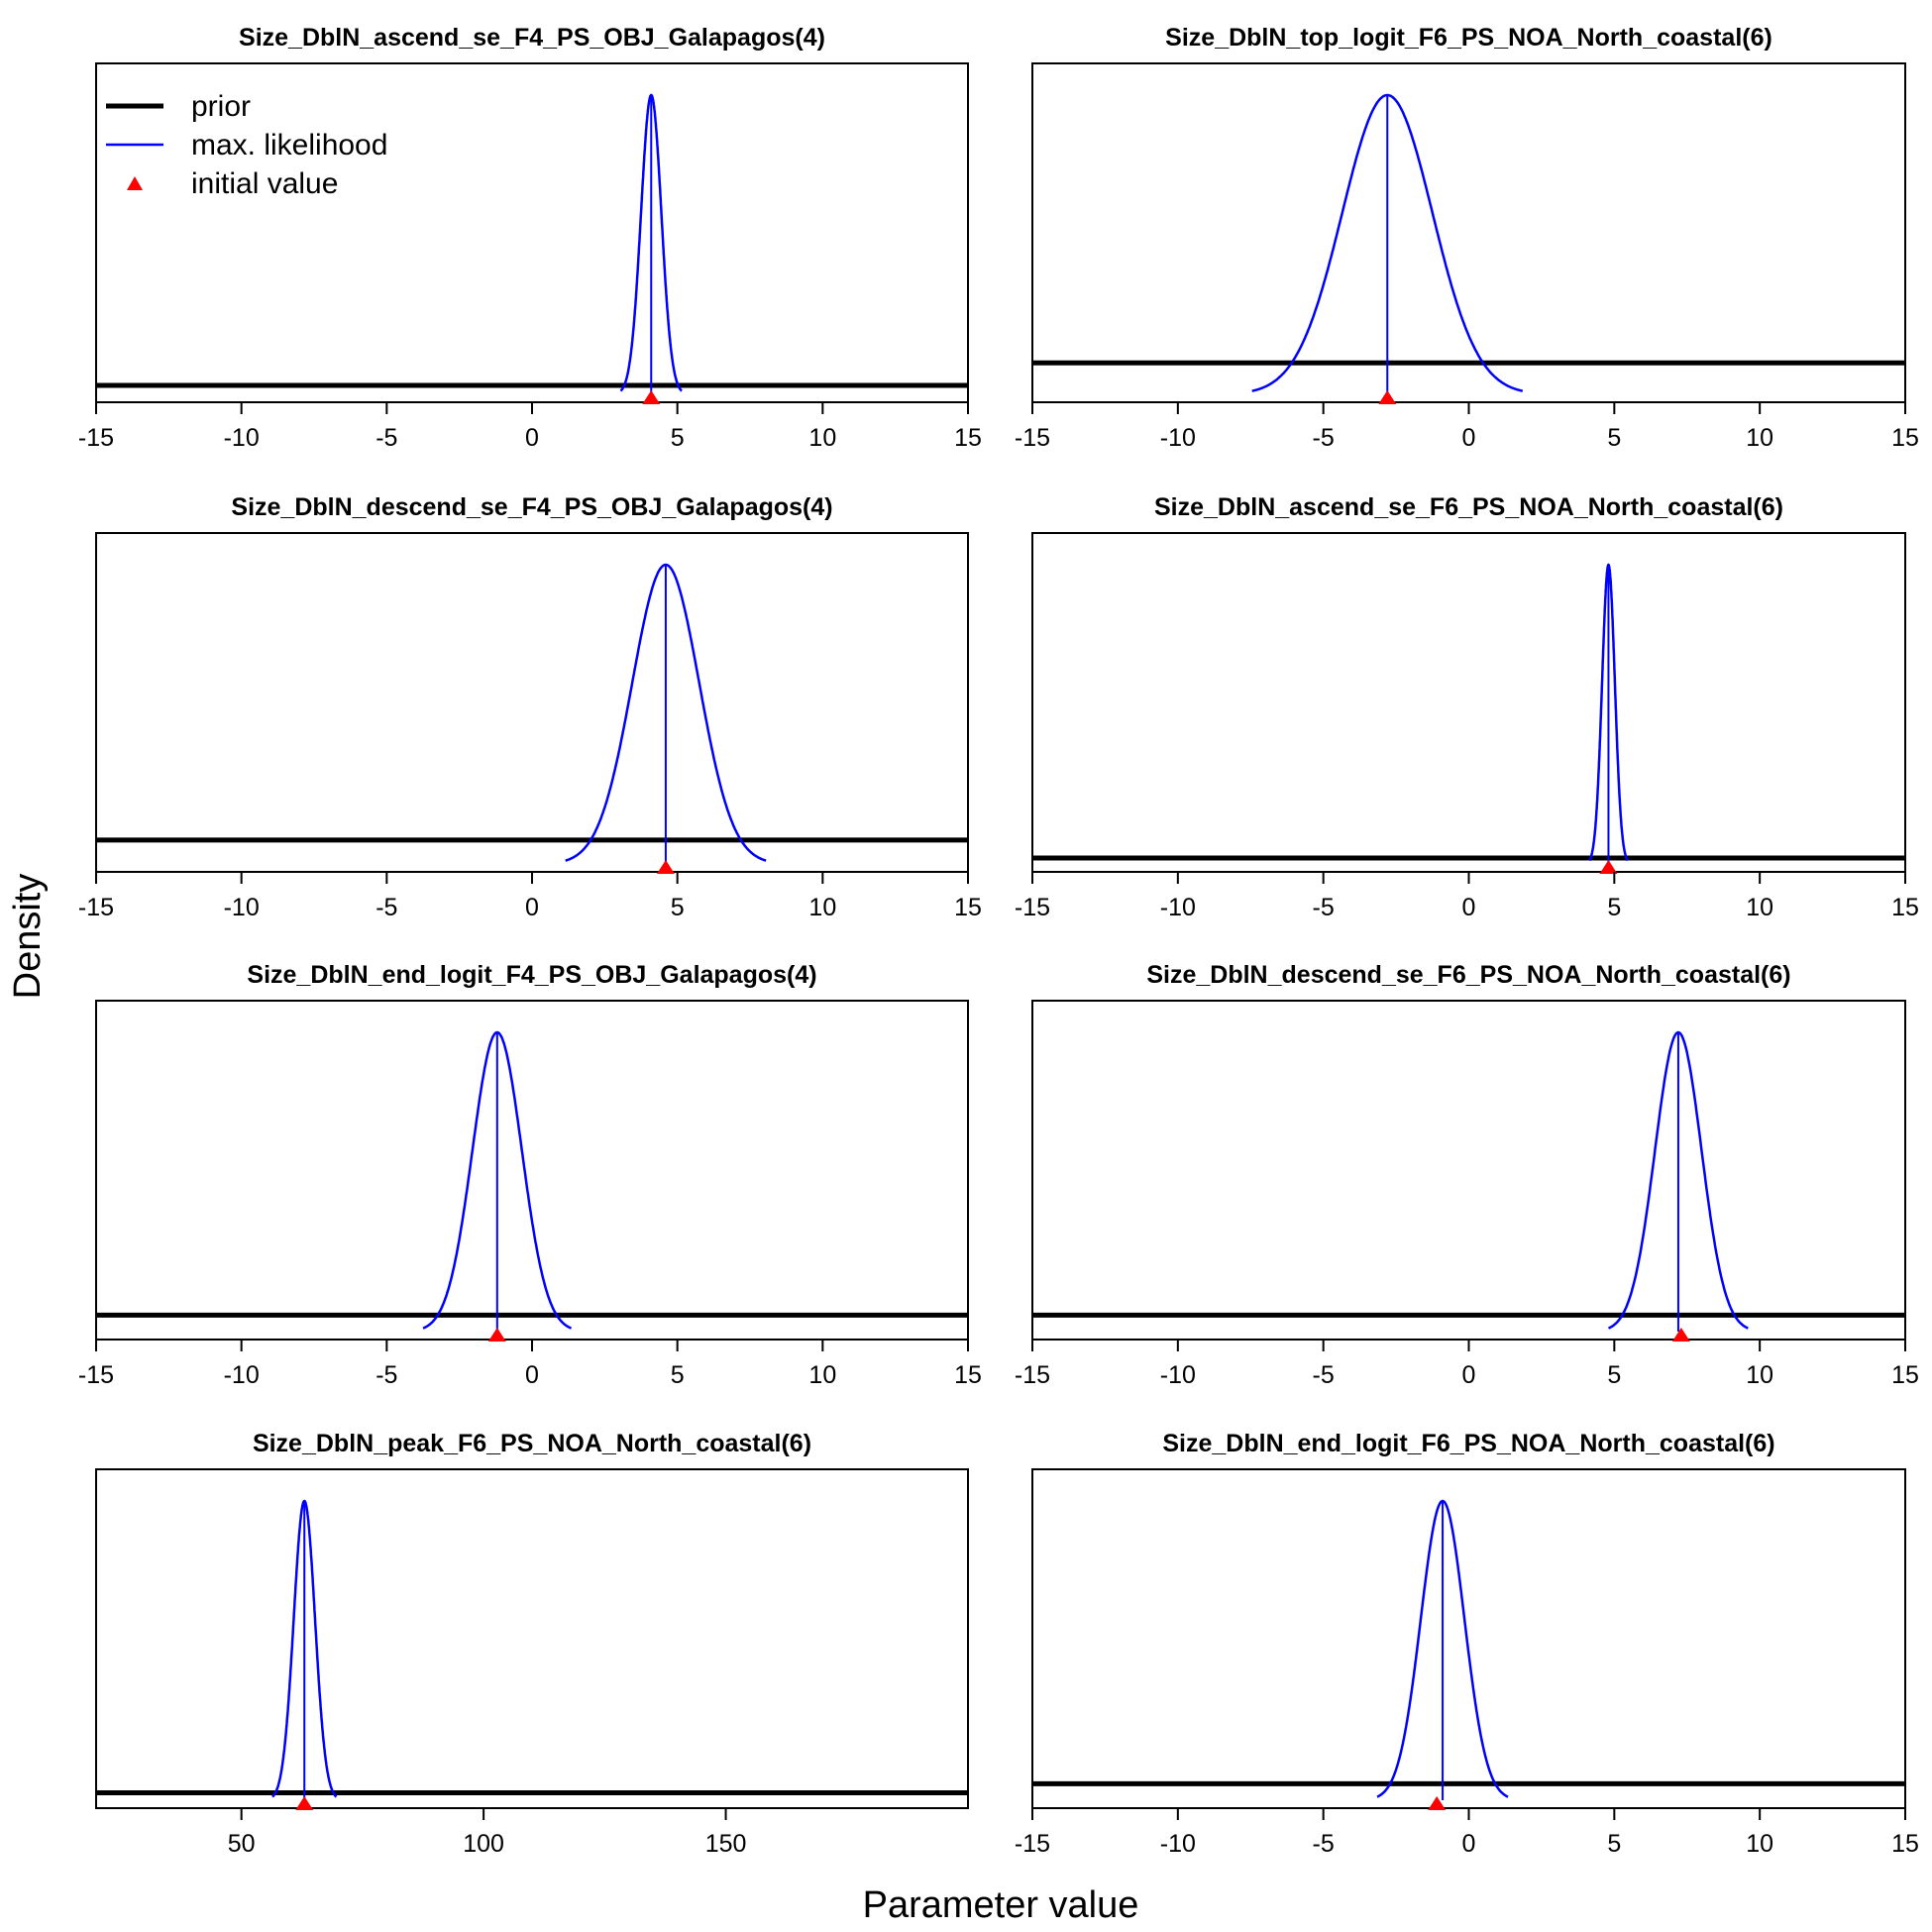 This screenshot has height=1932, width=1932. I want to click on x-tick-label: 100, so click(483, 1844).